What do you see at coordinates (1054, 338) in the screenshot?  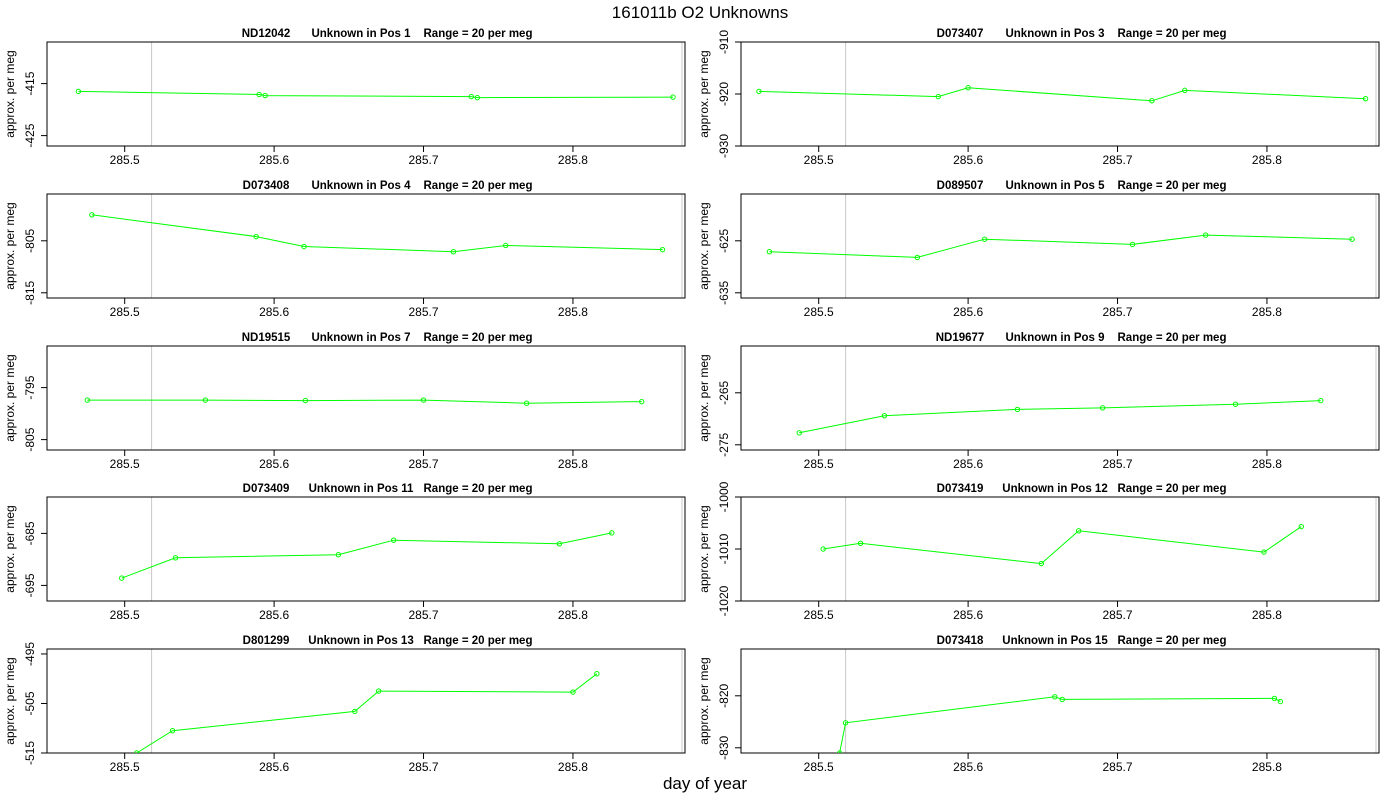 I see `panel-title-position: Unknown in Pos 9` at bounding box center [1054, 338].